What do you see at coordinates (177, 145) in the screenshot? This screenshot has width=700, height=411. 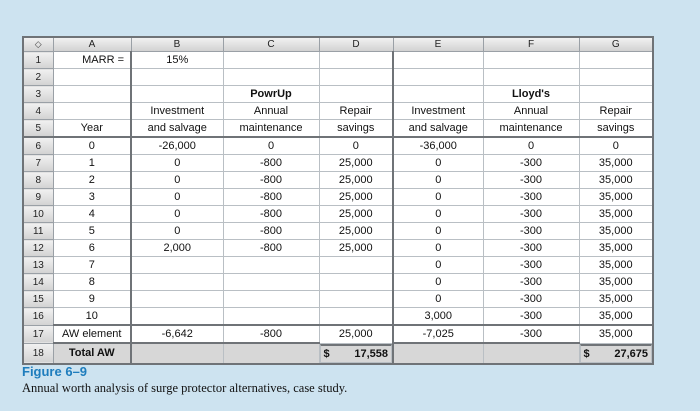 I see `cell-B6: -26,000` at bounding box center [177, 145].